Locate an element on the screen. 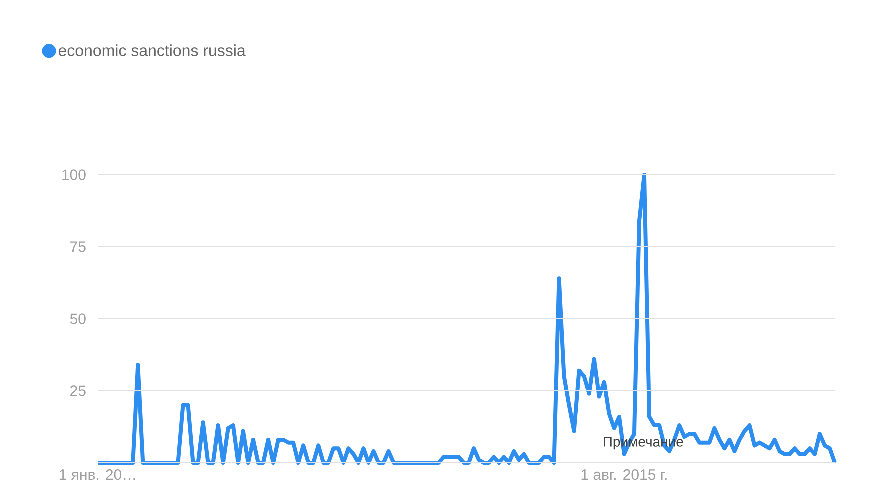  y-tick-label: 50 is located at coordinates (78, 319).